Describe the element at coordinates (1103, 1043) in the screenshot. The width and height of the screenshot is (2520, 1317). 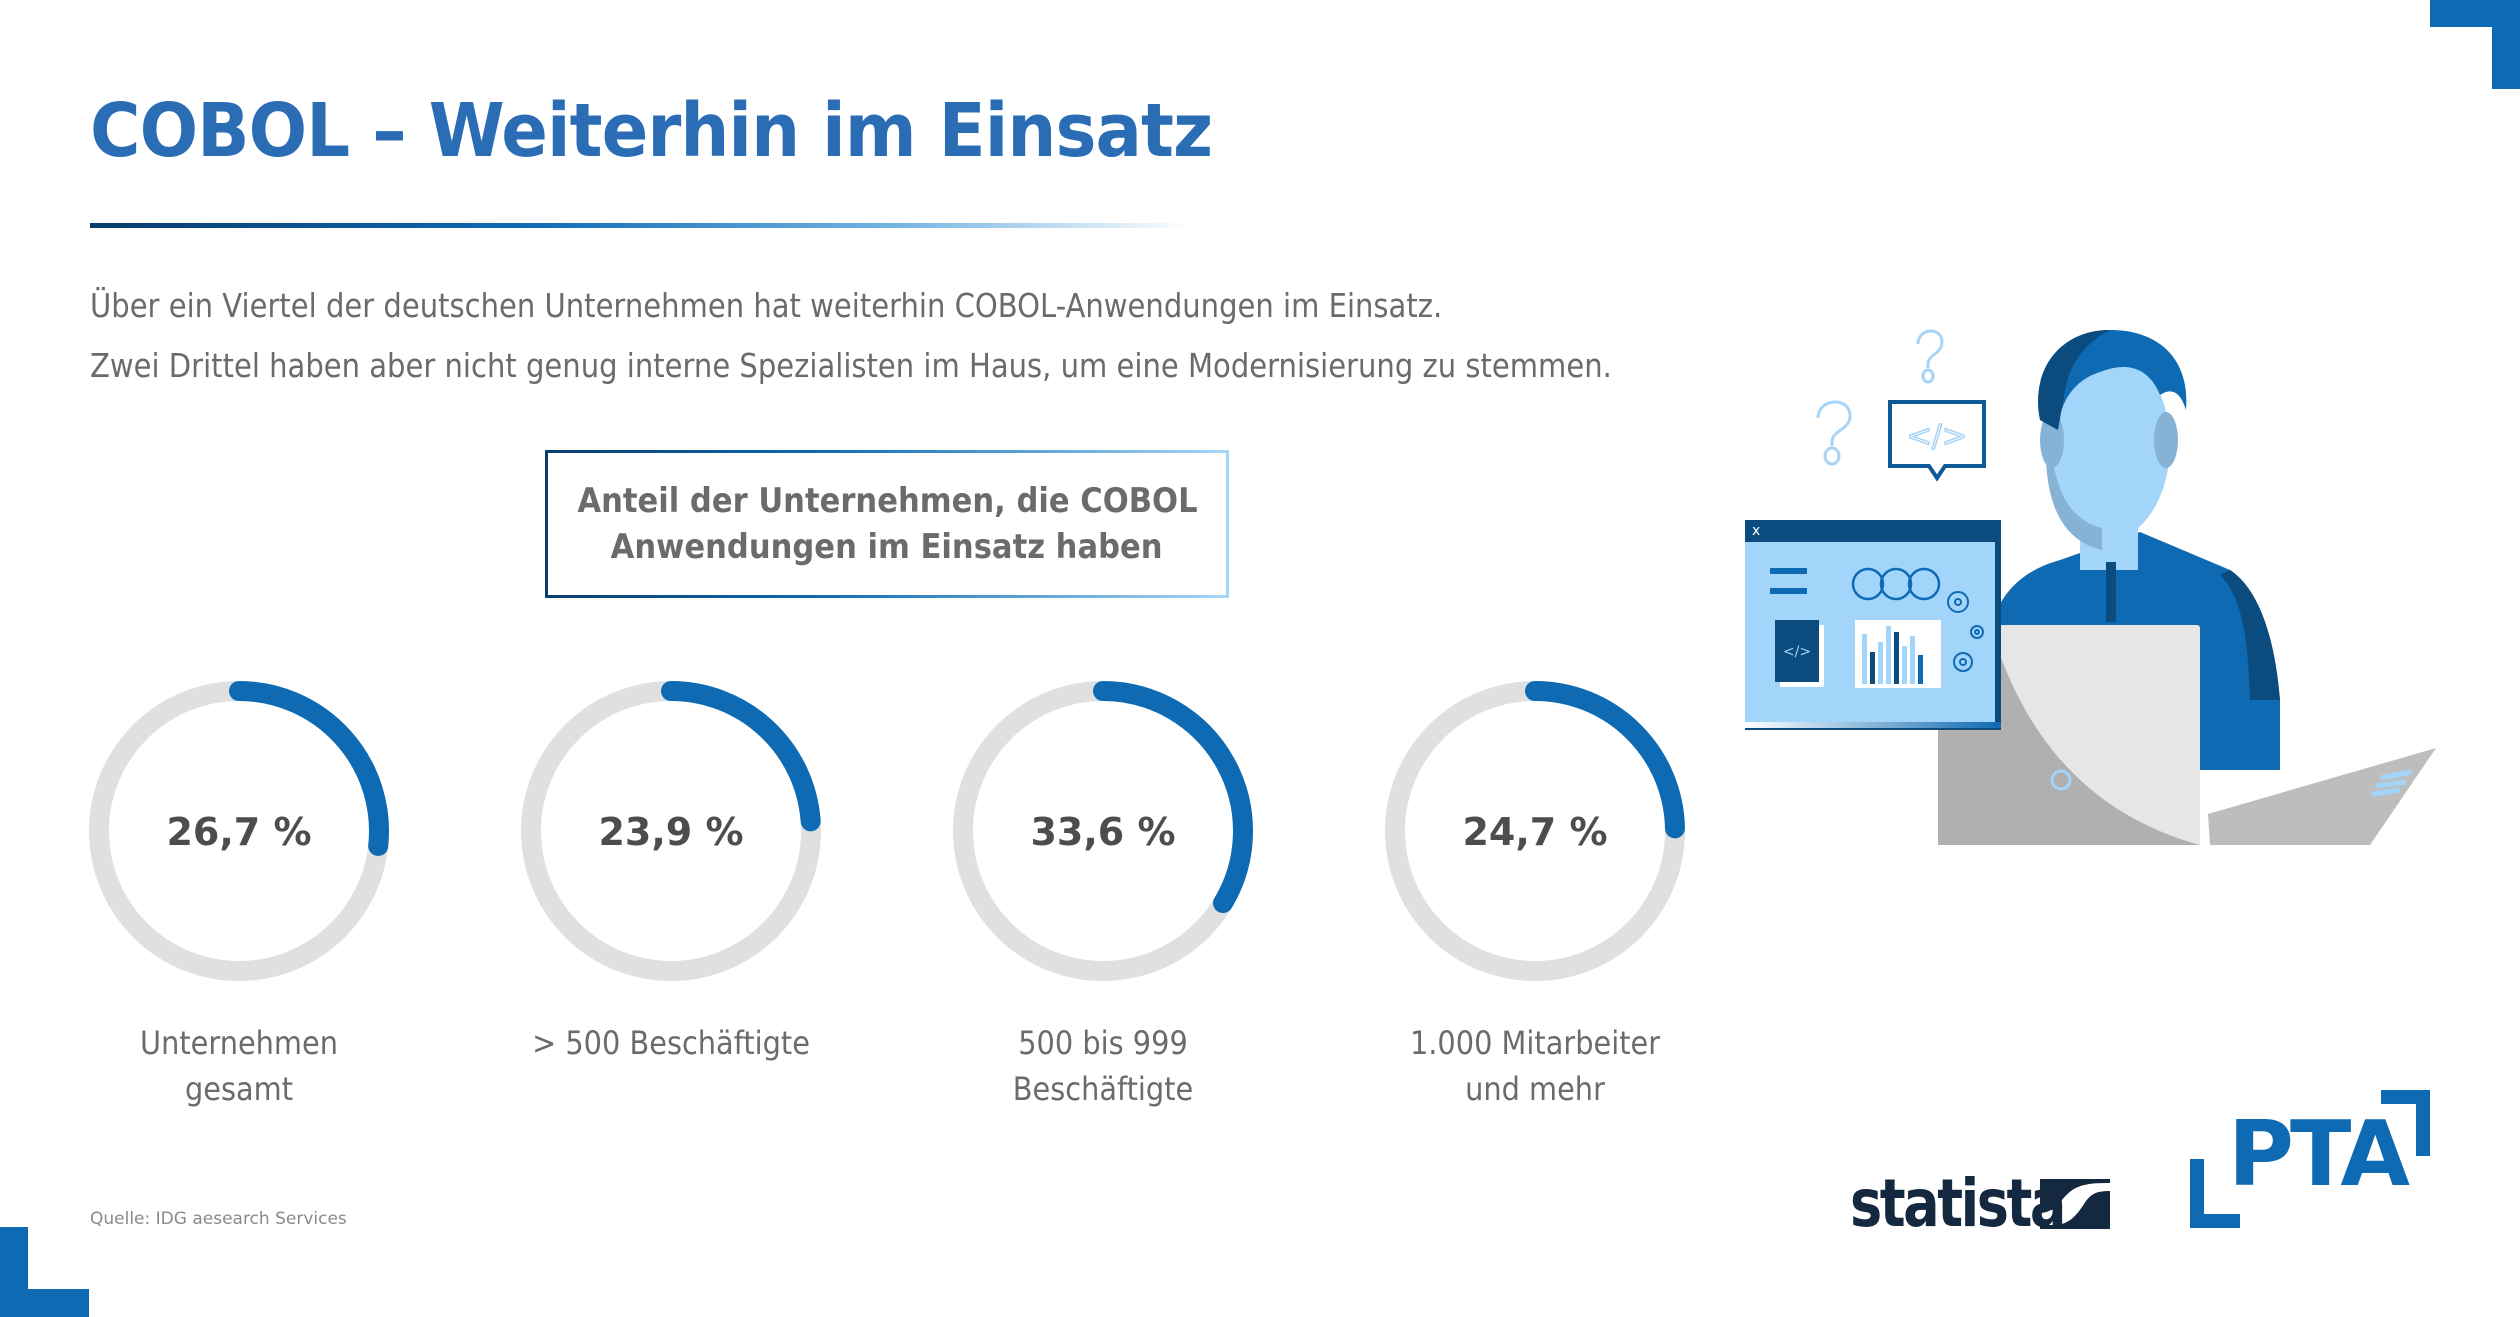
I see `ring-category-label-line: 500 bis 999` at that location.